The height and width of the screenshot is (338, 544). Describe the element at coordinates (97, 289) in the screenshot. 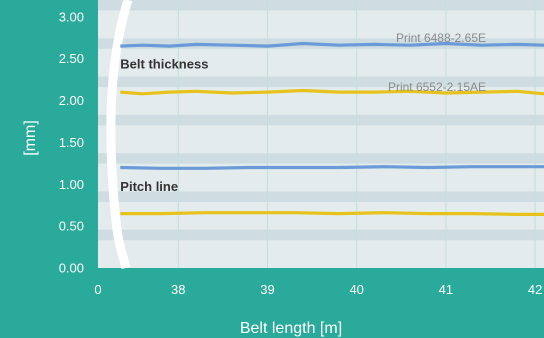

I see `x-tick-label: 0` at that location.